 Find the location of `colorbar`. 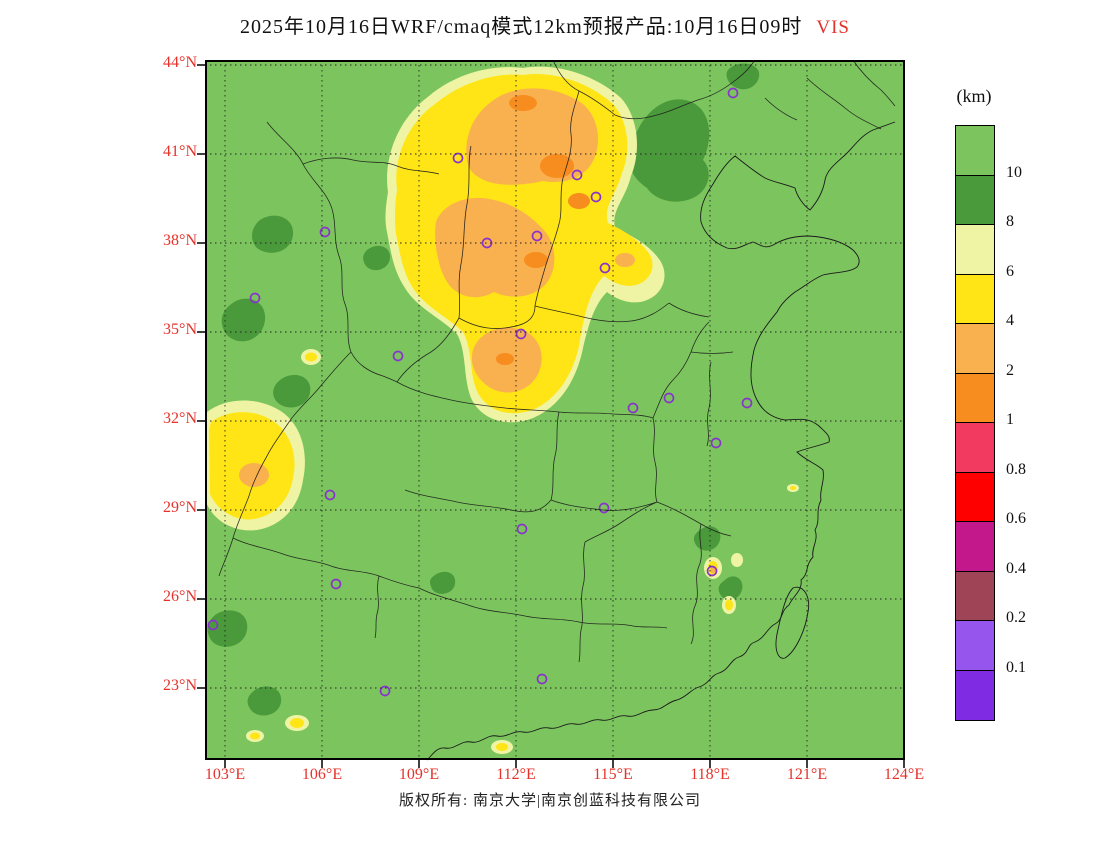

colorbar is located at coordinates (975, 423).